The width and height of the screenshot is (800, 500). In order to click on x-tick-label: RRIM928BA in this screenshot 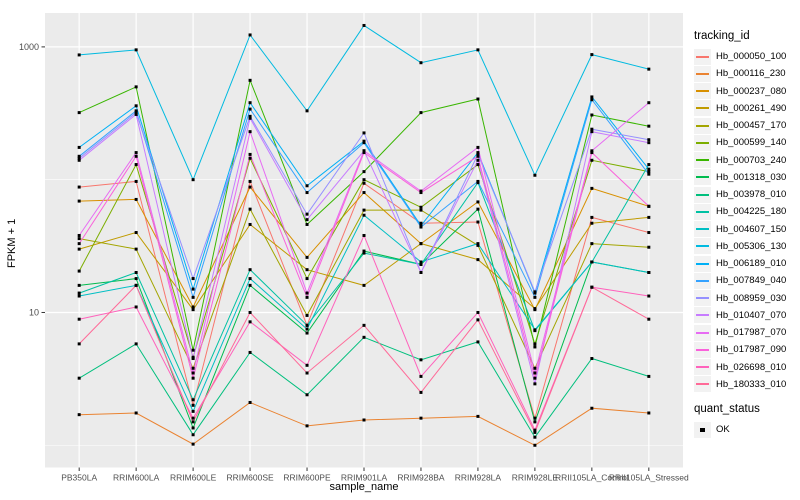, I will do `click(421, 478)`.